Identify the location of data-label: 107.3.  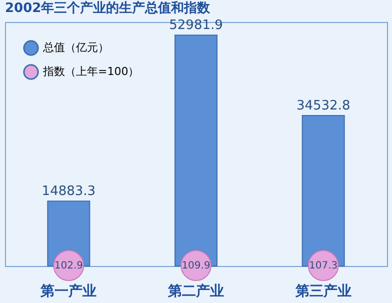
(323, 266).